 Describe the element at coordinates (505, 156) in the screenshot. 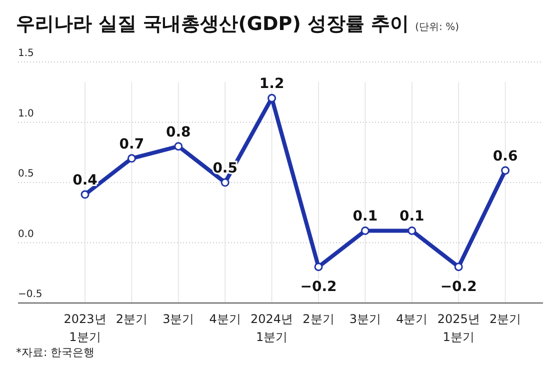

I see `data-label: 0.6` at that location.